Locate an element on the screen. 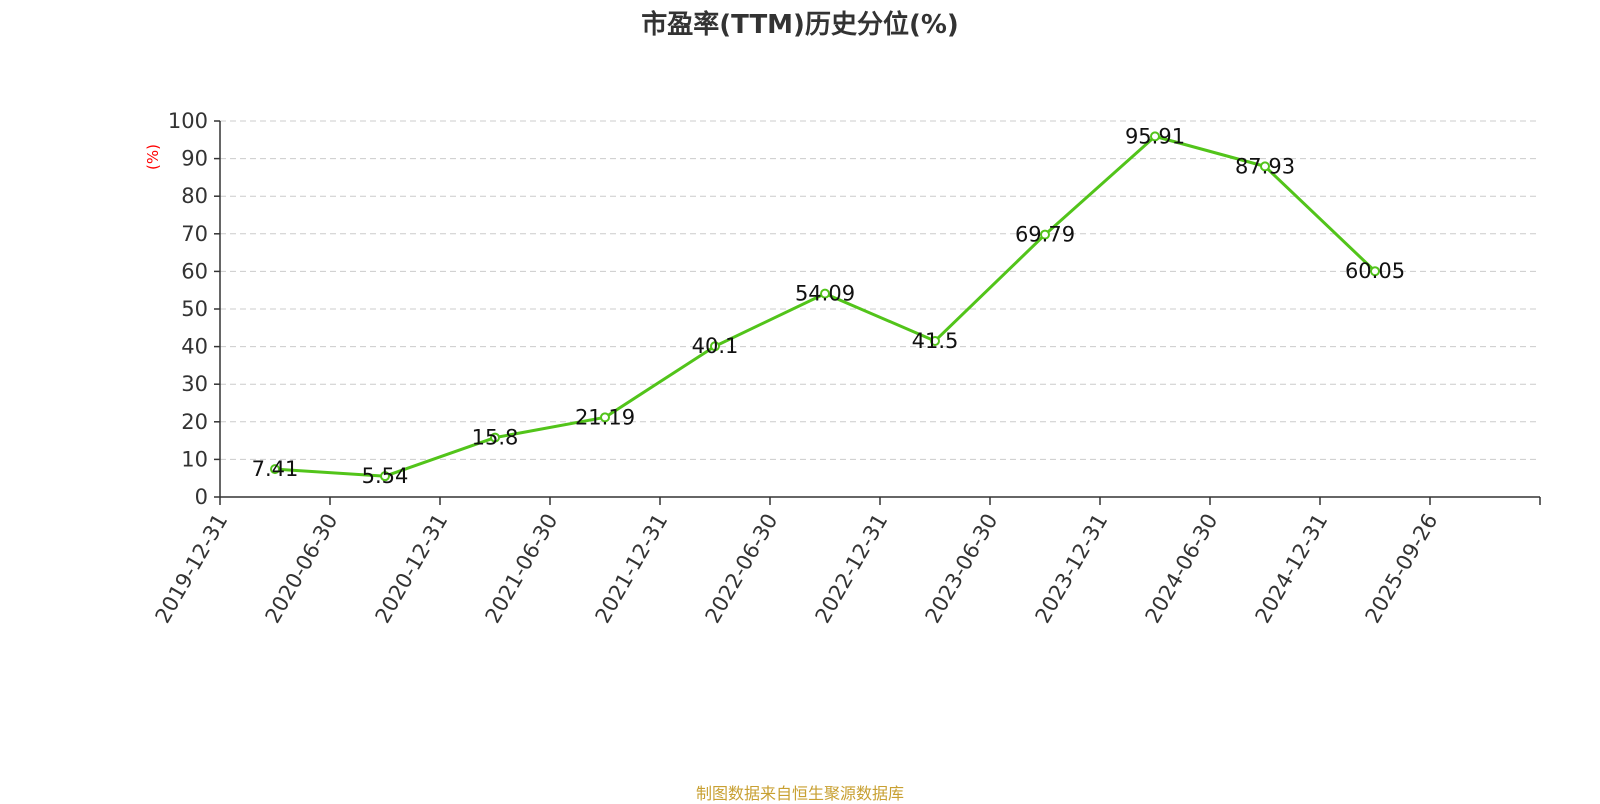 Image resolution: width=1600 pixels, height=804 pixels. y-tick-label: 60 is located at coordinates (194, 271).